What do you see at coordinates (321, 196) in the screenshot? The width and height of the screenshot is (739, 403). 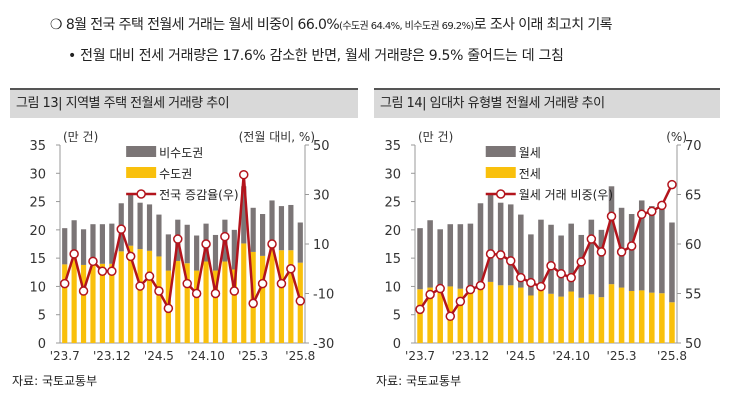 I see `y2-tick-label: 30` at bounding box center [321, 196].